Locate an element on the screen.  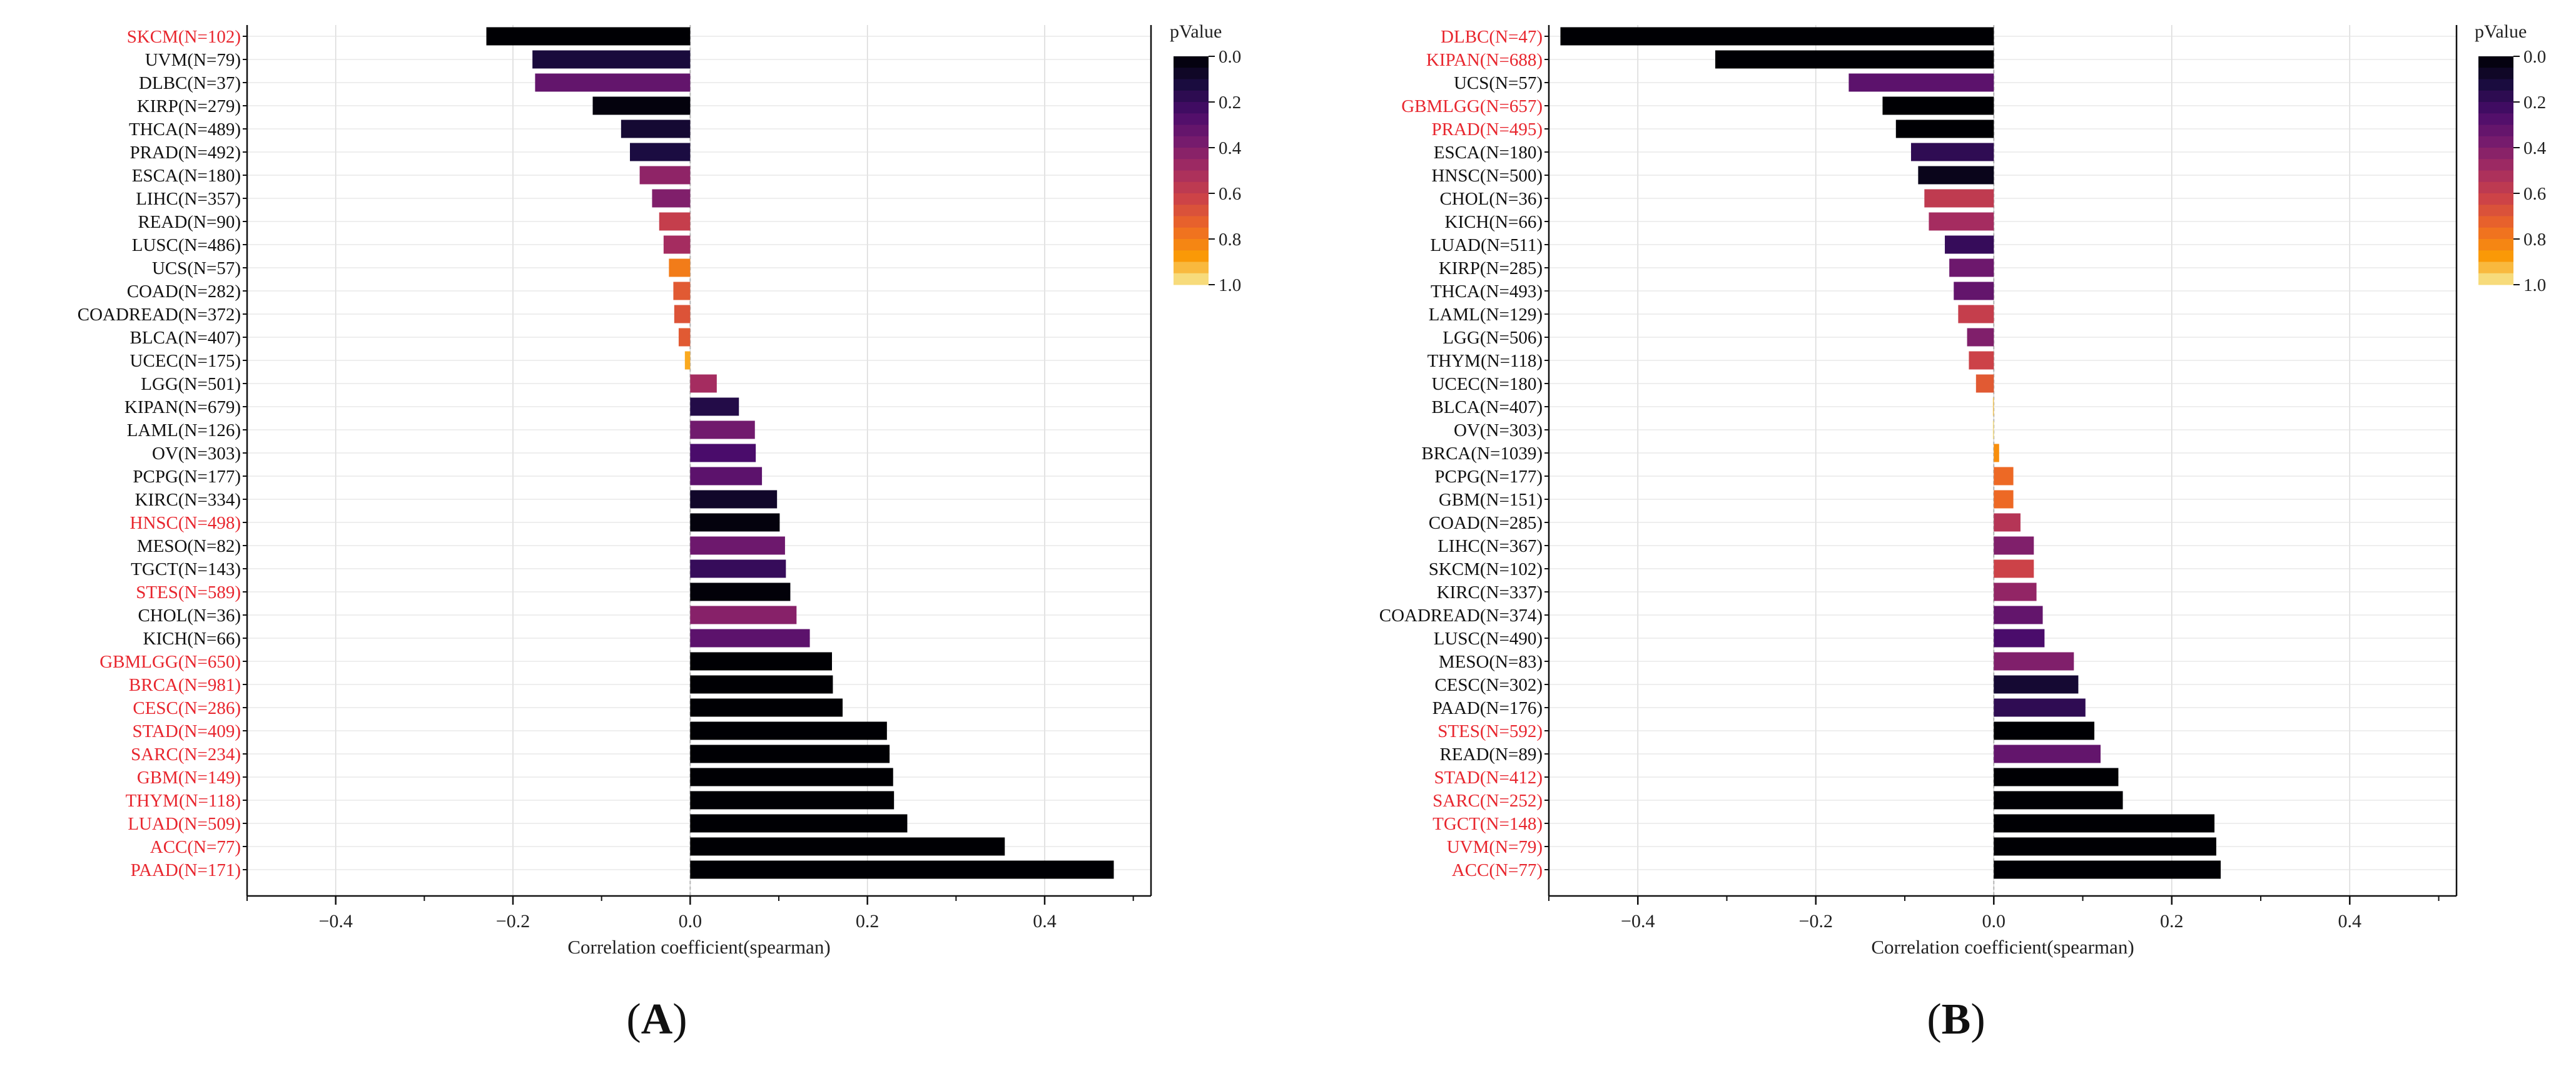
x-tick-label: 0.0 is located at coordinates (690, 921).